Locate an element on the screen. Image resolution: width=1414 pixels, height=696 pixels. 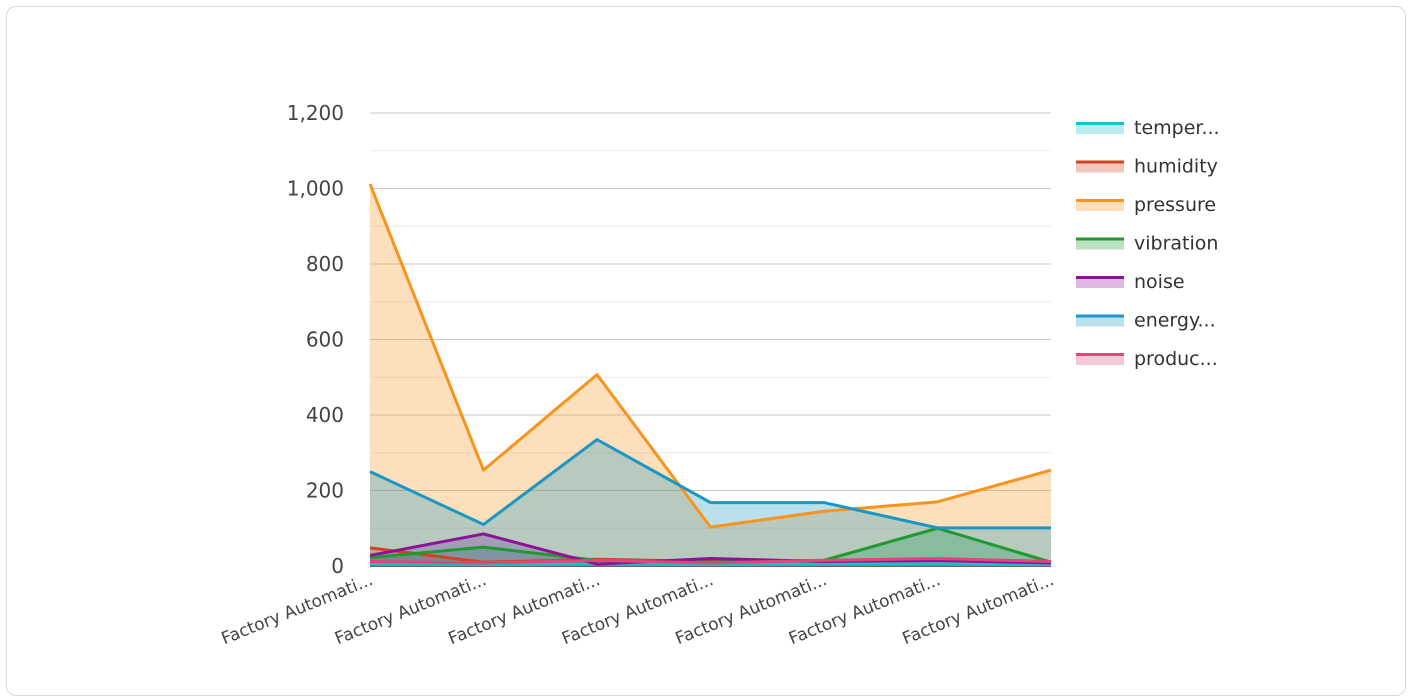
y-tick-label: 600 is located at coordinates (325, 340).